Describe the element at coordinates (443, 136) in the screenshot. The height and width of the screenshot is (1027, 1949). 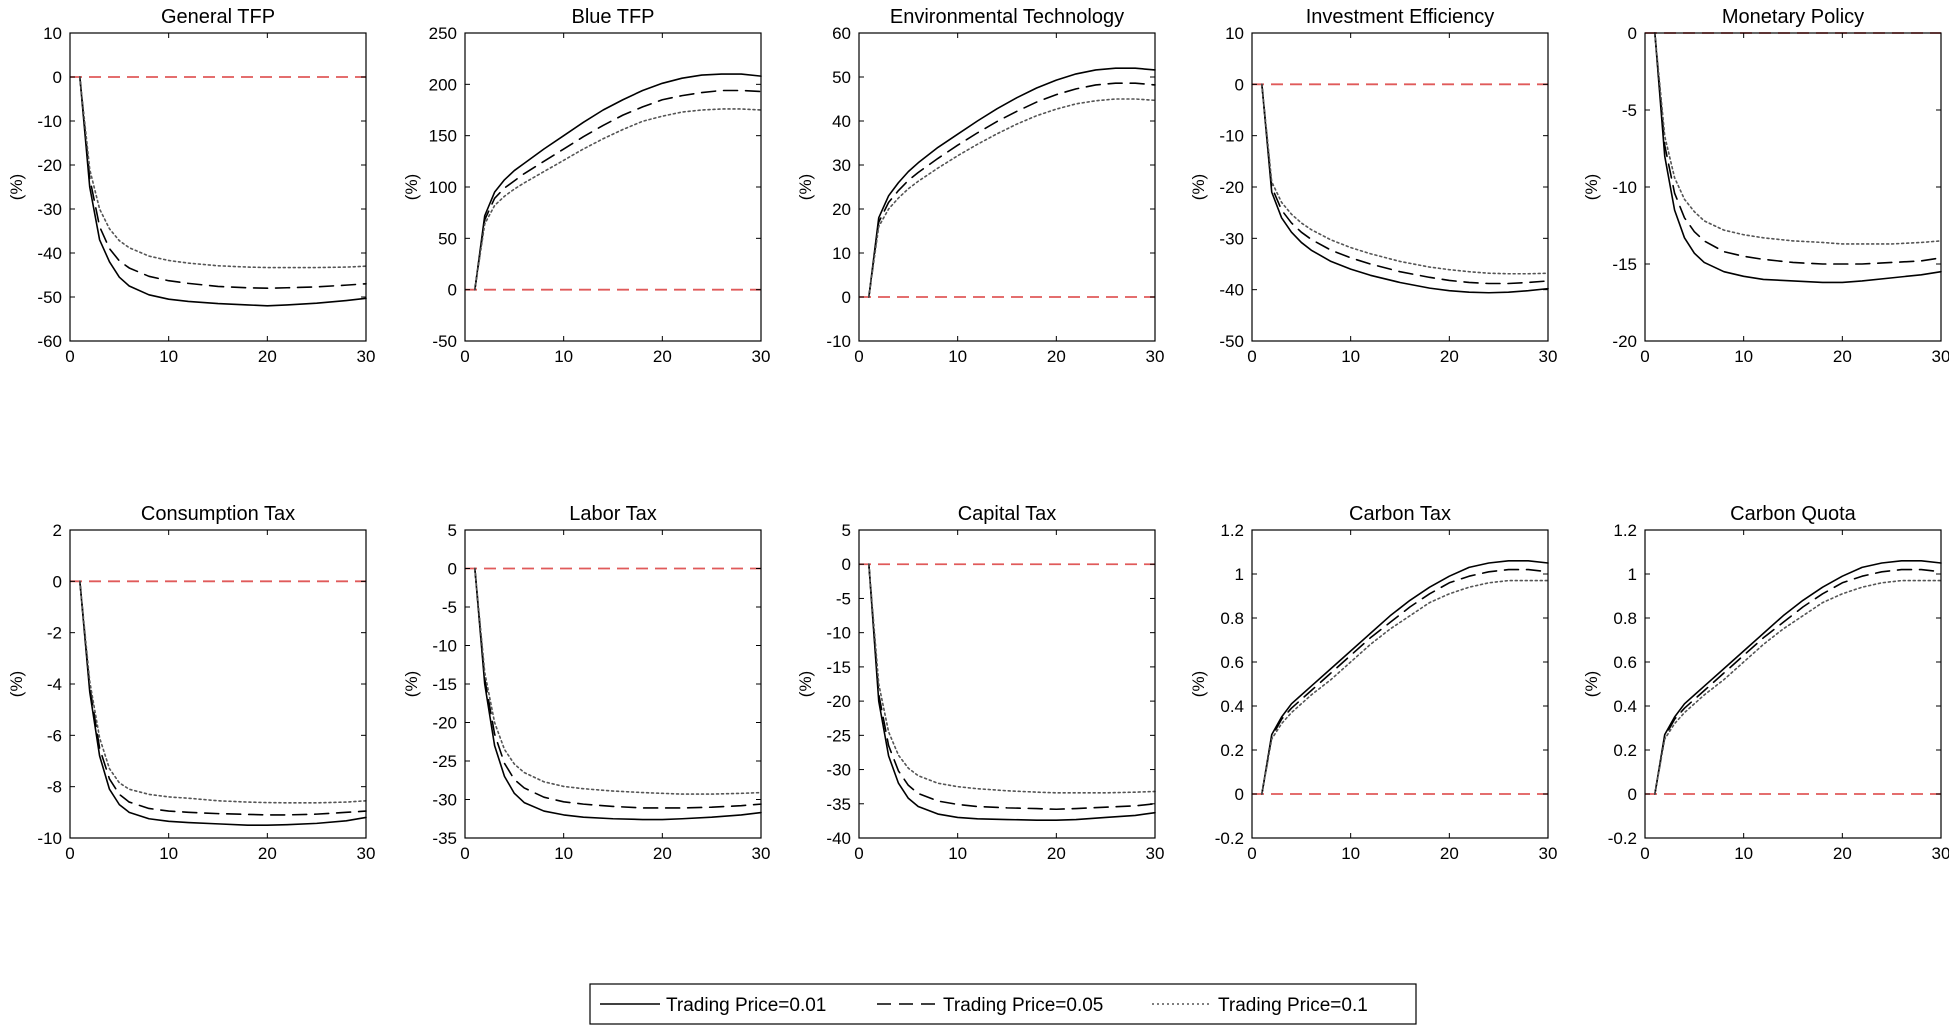
I see `y-tick-label: 150` at that location.